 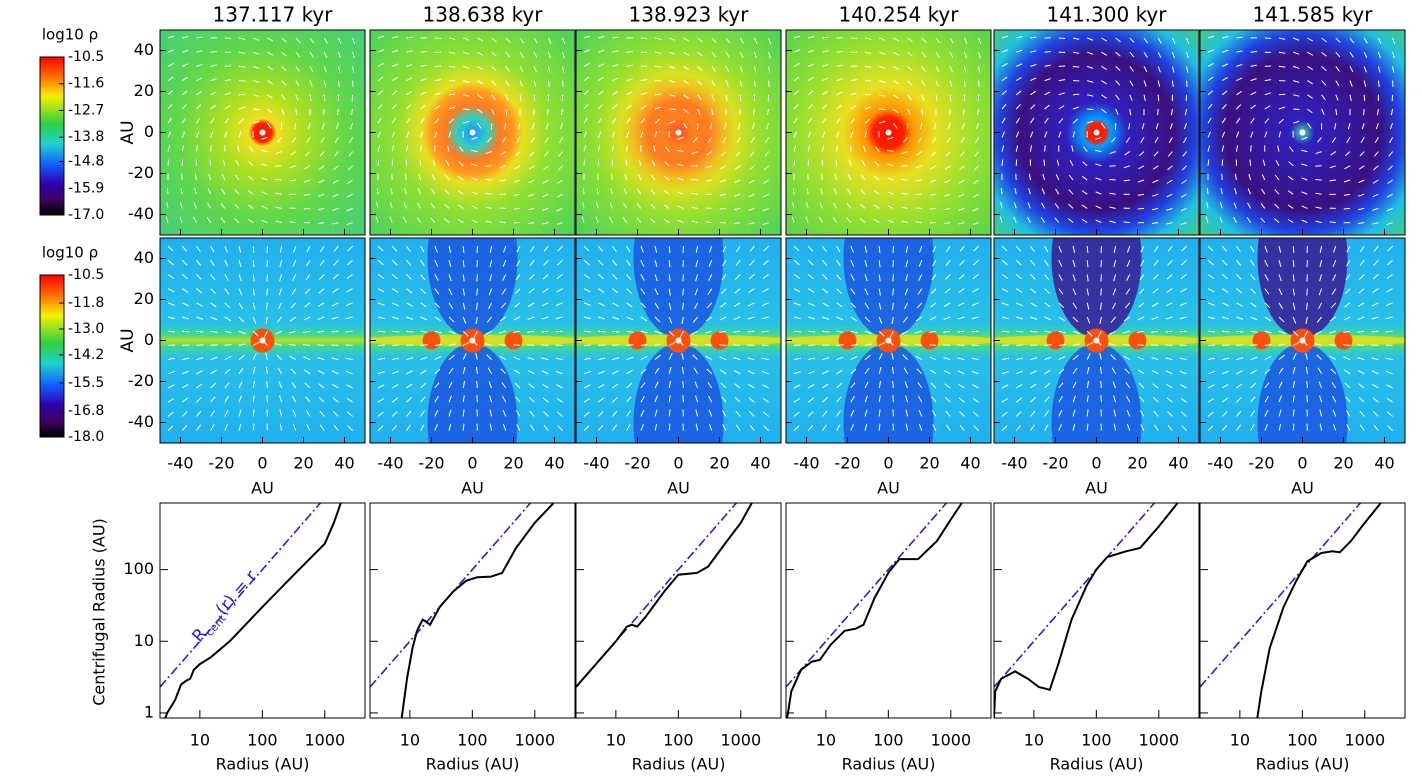 What do you see at coordinates (144, 49) in the screenshot?
I see `y-tick-label: 40` at bounding box center [144, 49].